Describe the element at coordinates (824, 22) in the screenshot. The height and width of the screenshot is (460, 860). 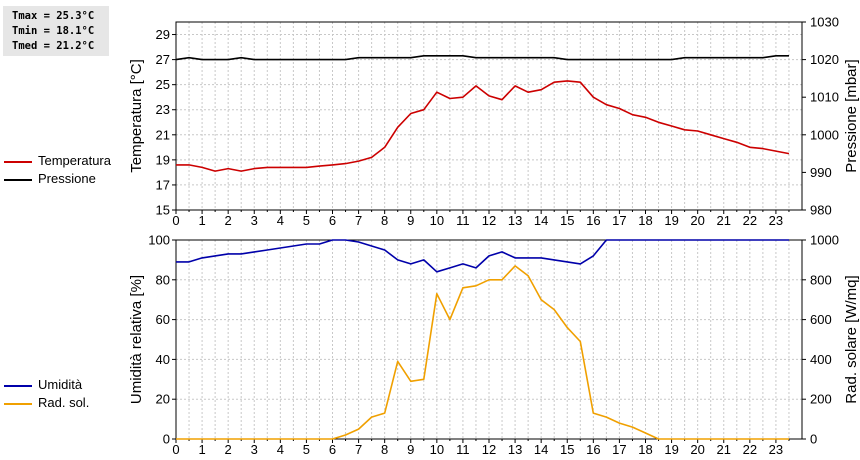
I see `right-tick-label: 1030` at that location.